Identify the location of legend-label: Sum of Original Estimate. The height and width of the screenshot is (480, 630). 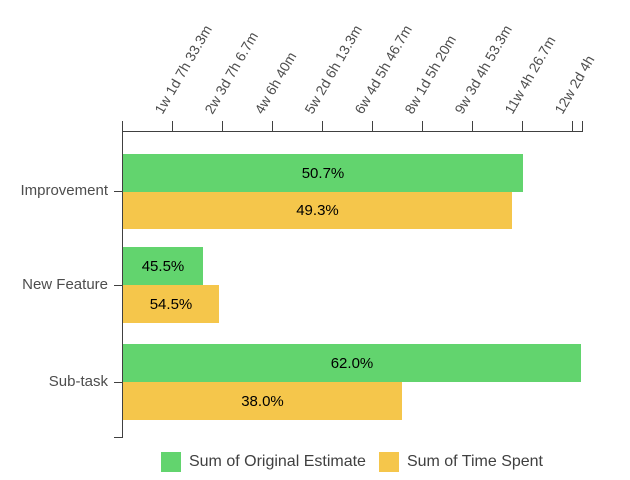
(277, 461).